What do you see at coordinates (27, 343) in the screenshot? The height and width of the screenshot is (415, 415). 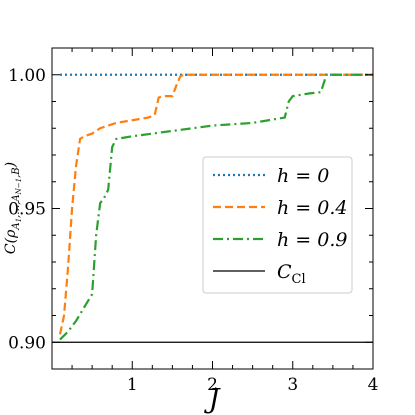 I see `y-tick-label: 0.90` at bounding box center [27, 343].